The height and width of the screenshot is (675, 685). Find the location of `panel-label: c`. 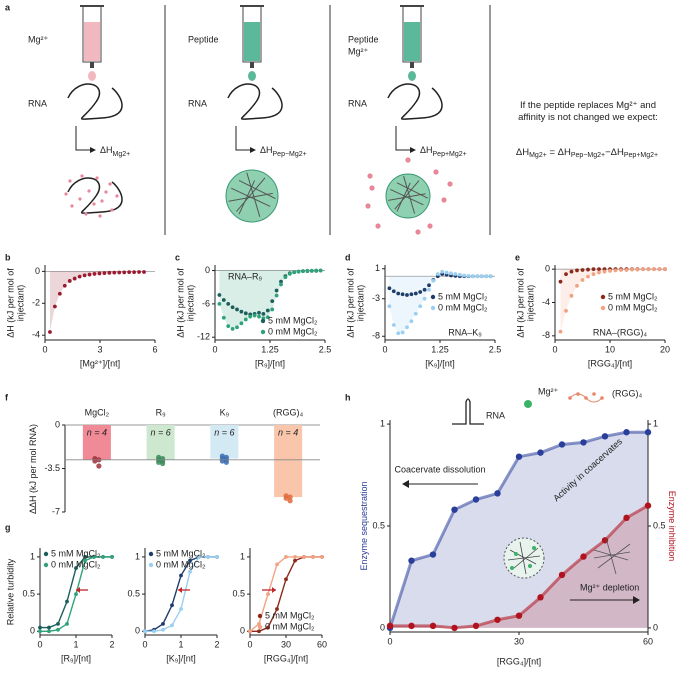

panel-label: c is located at coordinates (177, 257).